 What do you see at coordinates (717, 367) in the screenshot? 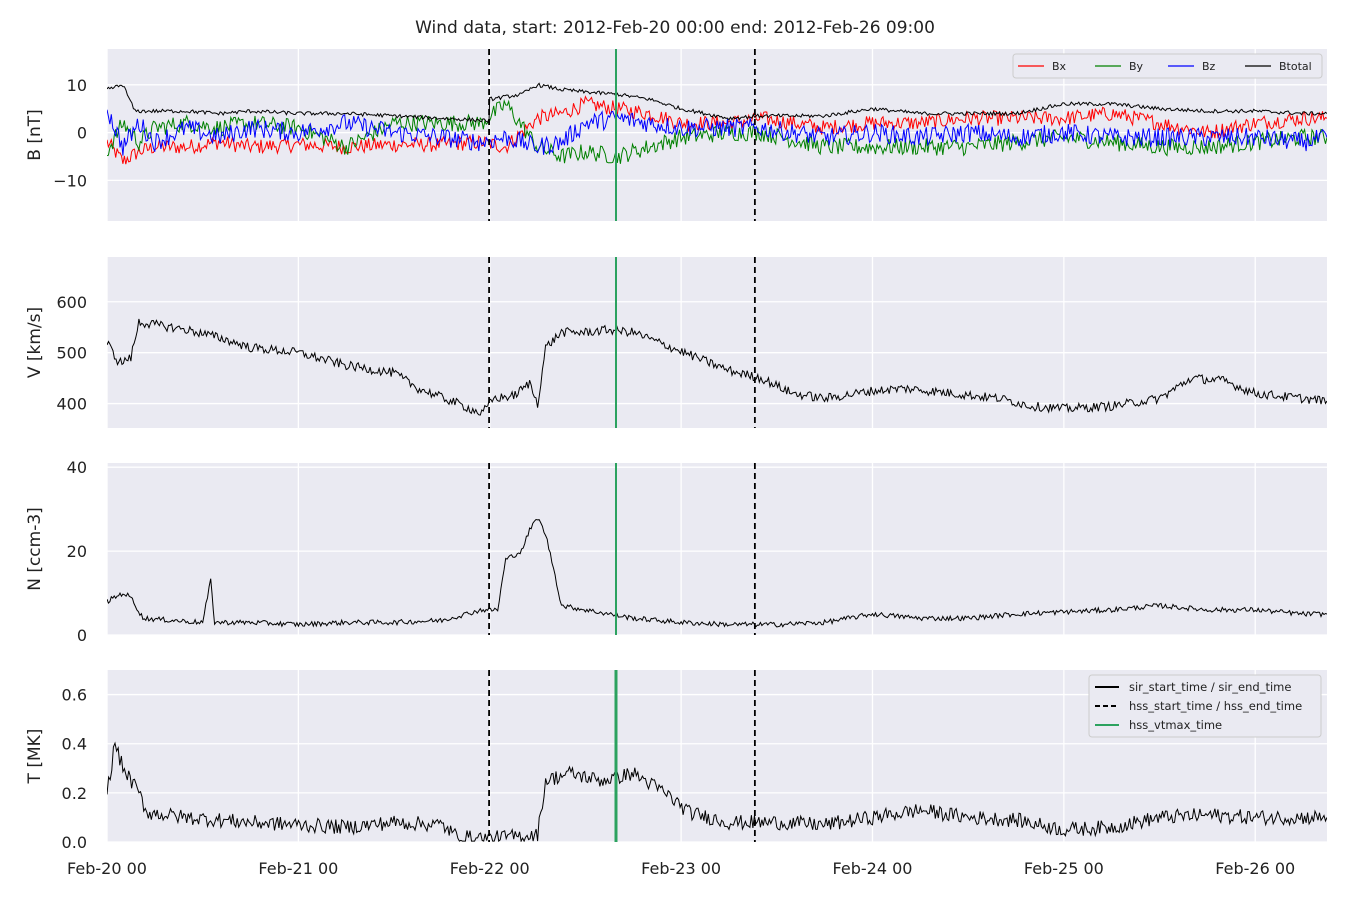
I see `series-line-v` at bounding box center [717, 367].